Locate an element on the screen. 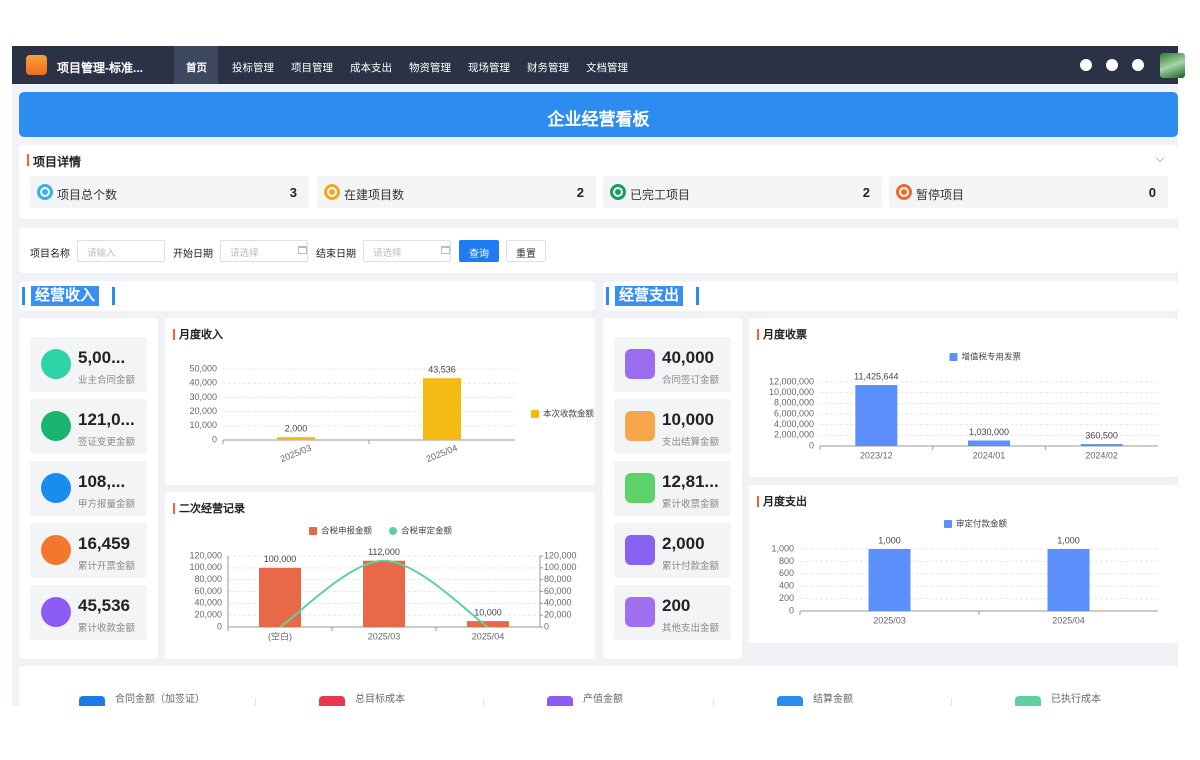 The image size is (1200, 760). x-tick-label: (空白) is located at coordinates (280, 635).